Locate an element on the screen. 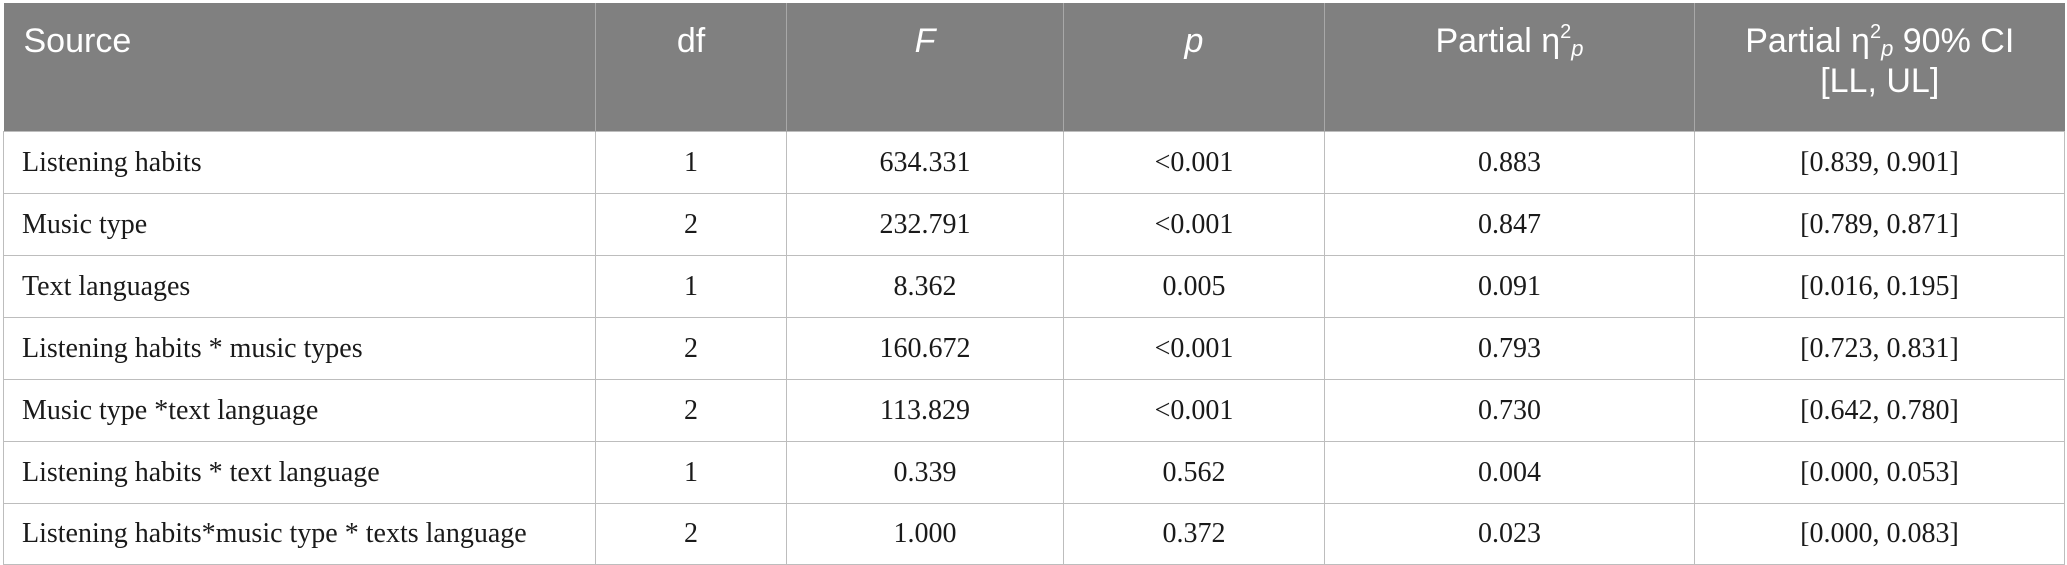 The height and width of the screenshot is (565, 2067). cell-source: Music type is located at coordinates (299, 224).